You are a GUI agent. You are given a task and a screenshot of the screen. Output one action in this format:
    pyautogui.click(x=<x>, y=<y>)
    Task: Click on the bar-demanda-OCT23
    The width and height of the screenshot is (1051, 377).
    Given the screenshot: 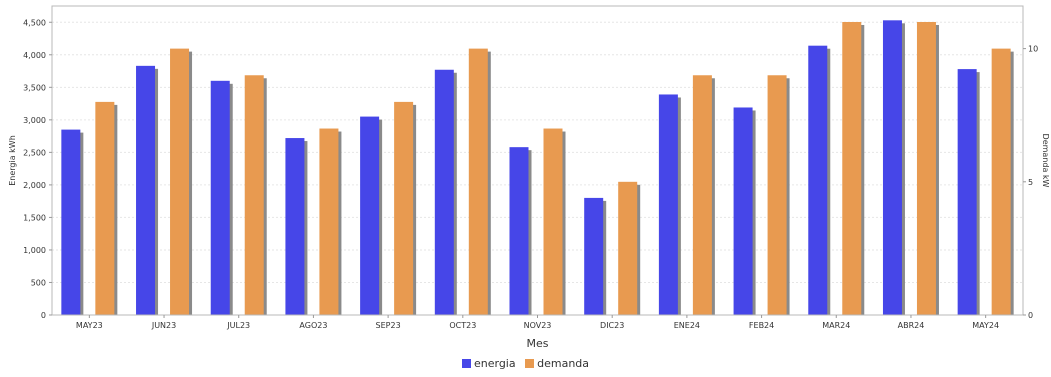 What is the action you would take?
    pyautogui.click(x=478, y=181)
    